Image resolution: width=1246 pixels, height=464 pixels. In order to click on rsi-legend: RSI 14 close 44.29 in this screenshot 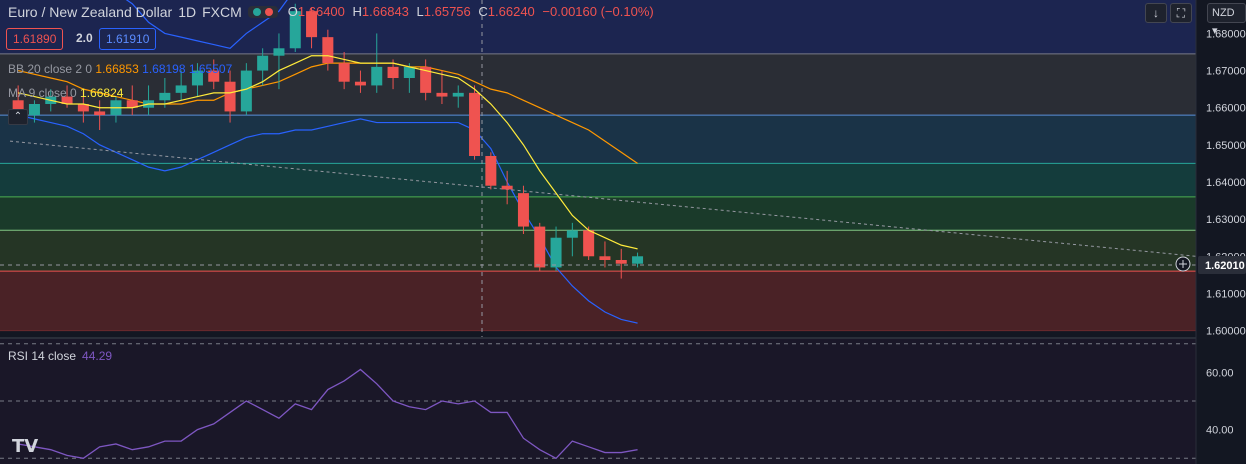, I will do `click(60, 356)`.